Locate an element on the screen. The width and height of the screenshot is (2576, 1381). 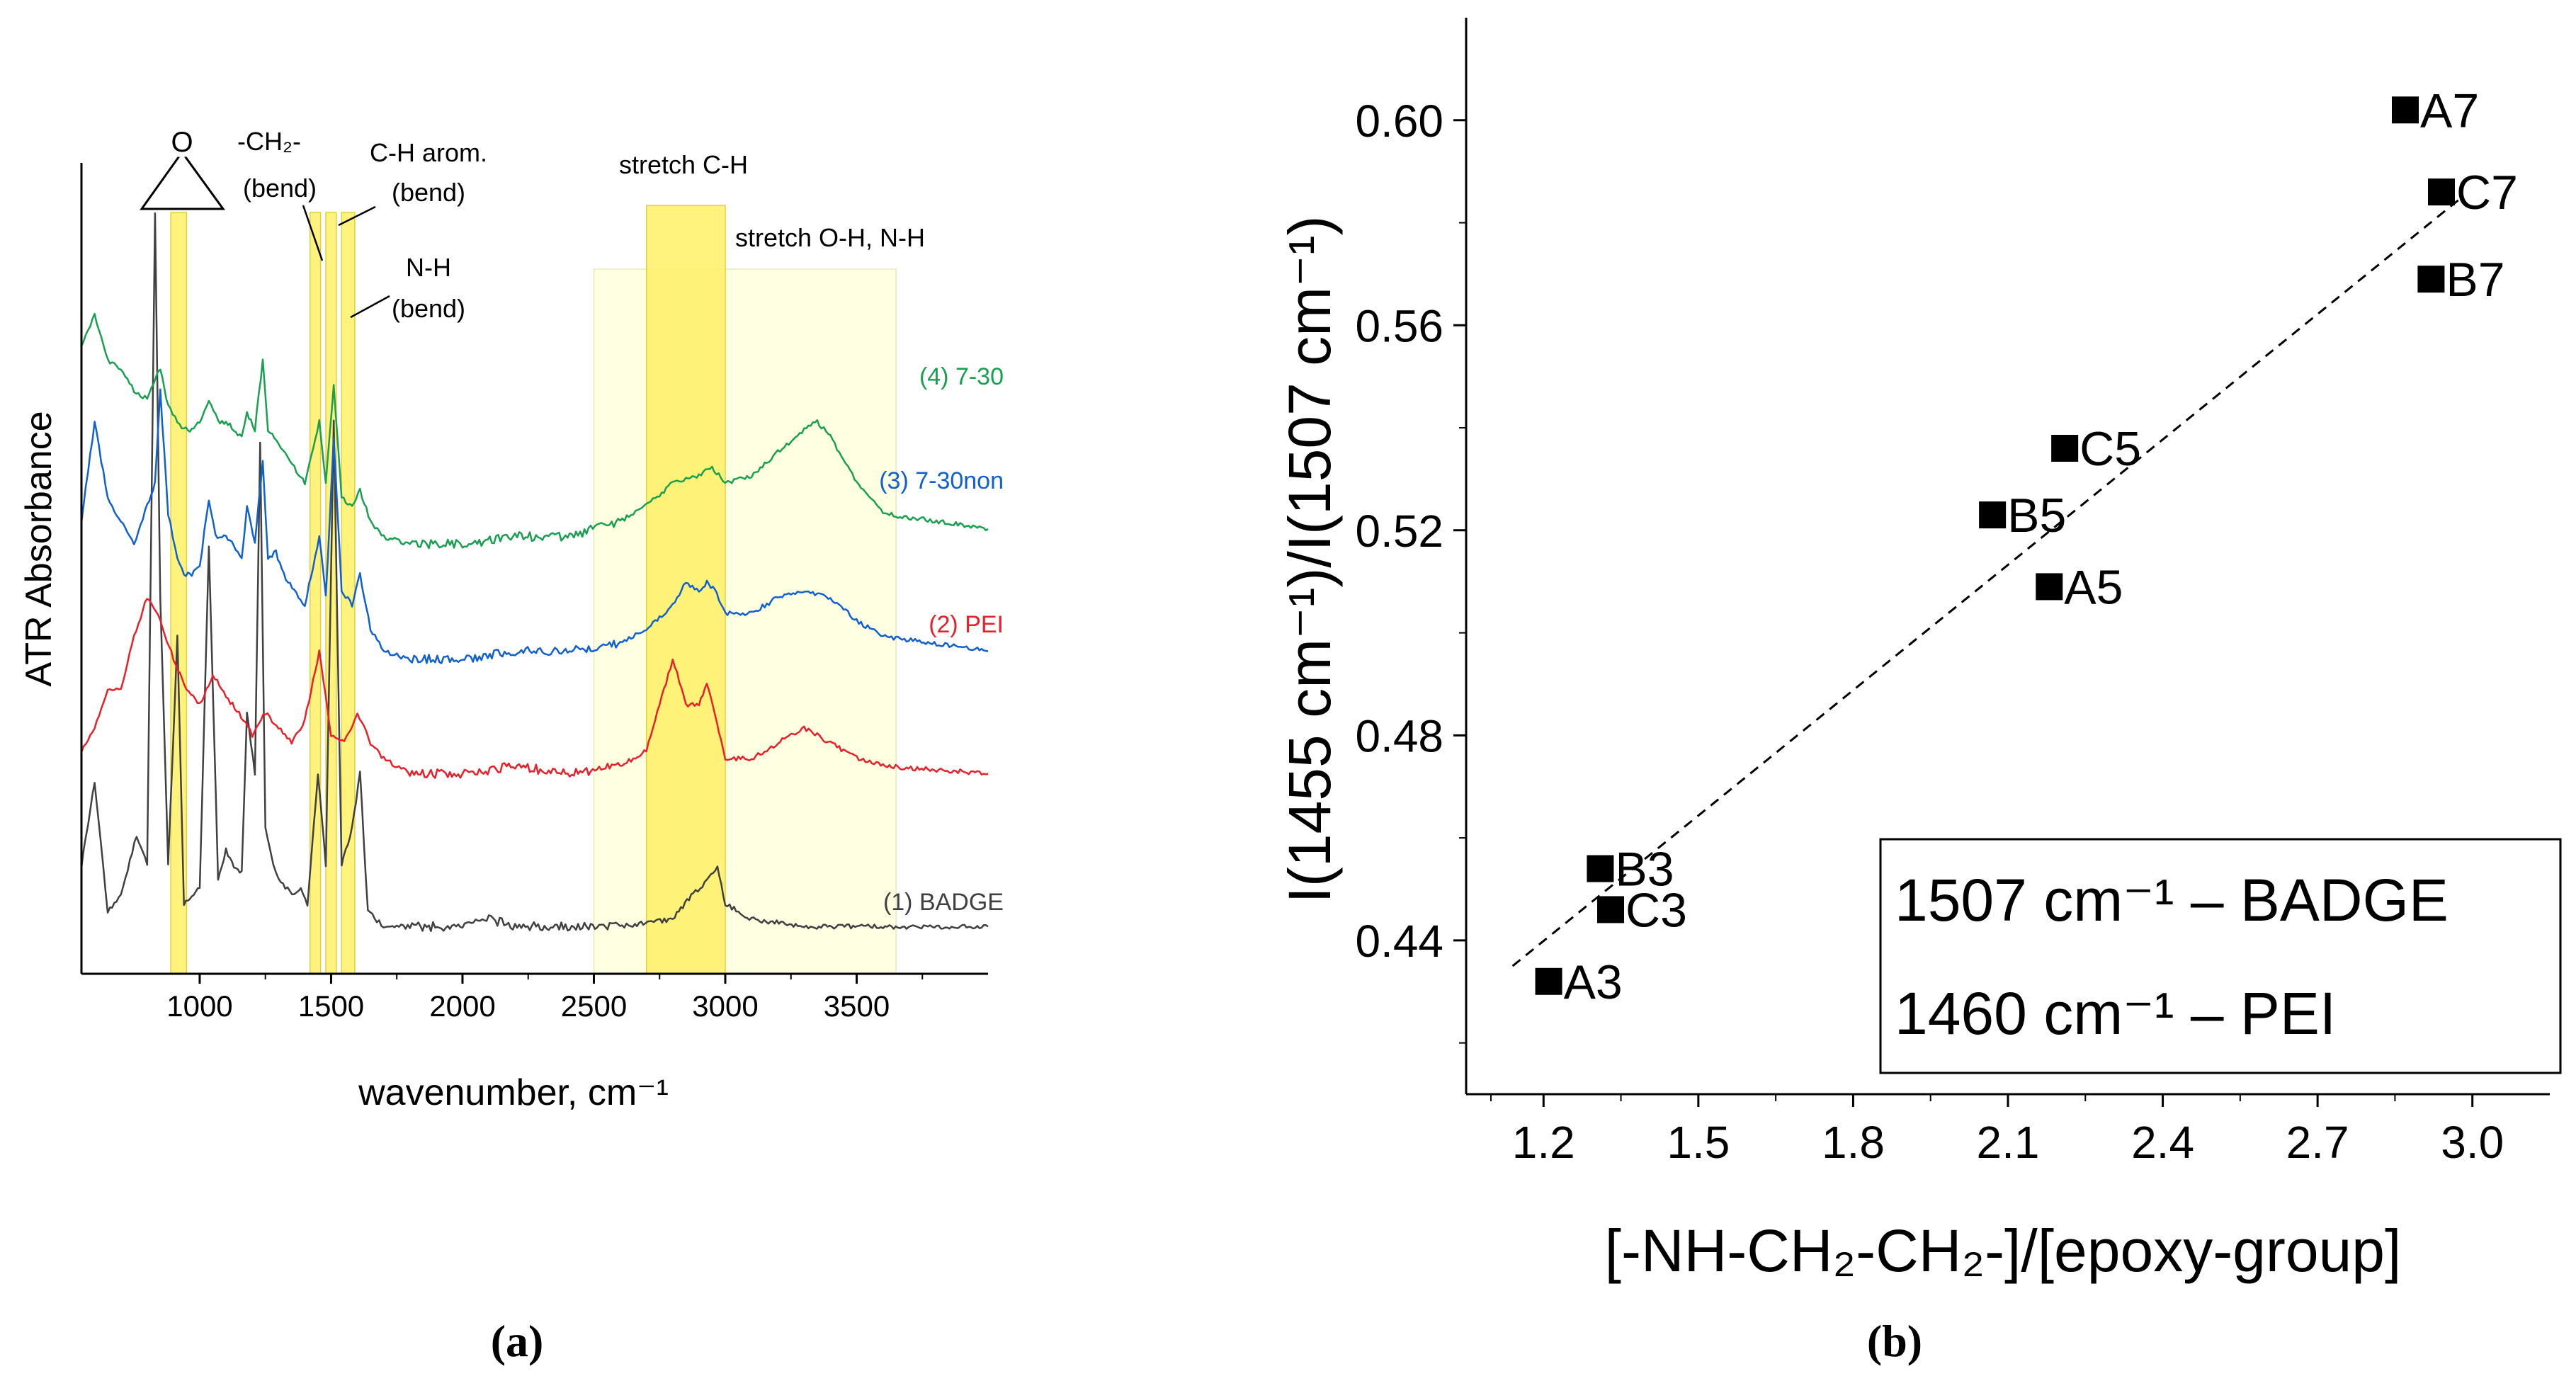
legend-line-badge: 1507 cm⁻¹ – BADGE is located at coordinates (2172, 900).